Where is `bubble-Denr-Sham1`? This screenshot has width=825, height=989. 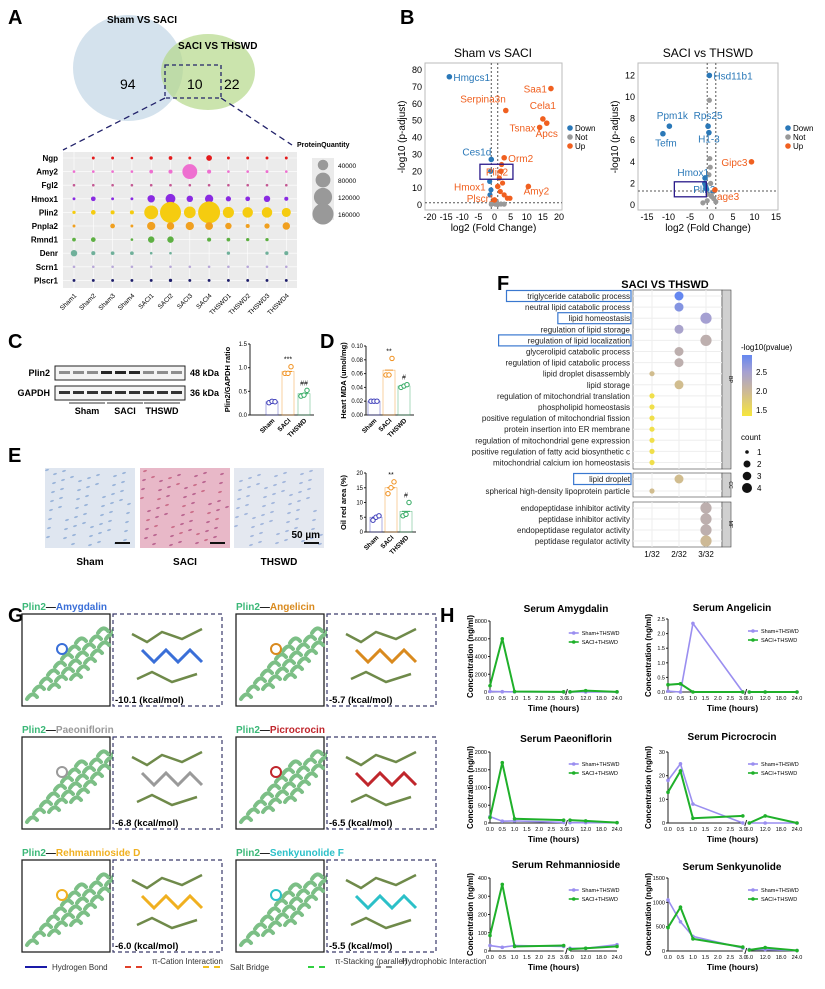
bubble-Denr-Sham1 is located at coordinates (74, 253).